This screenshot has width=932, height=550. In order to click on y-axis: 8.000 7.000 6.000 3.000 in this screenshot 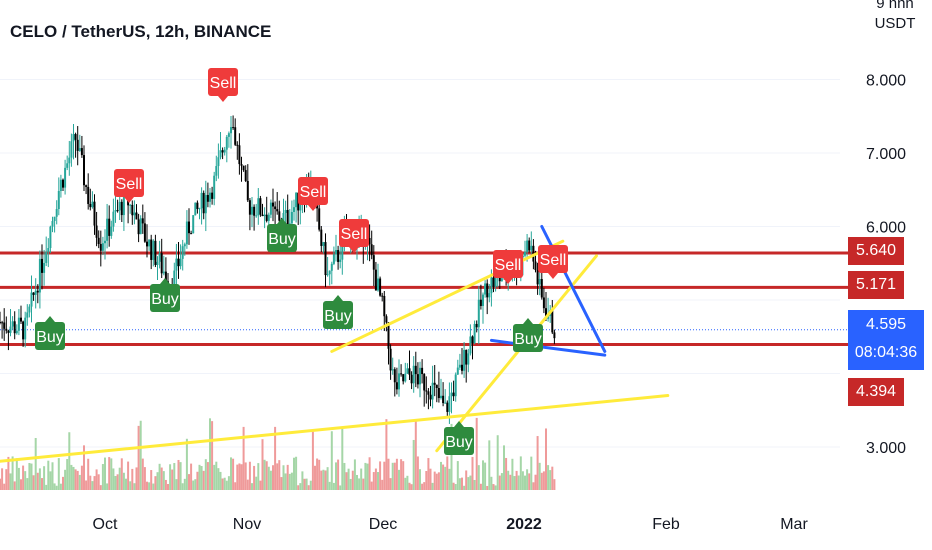, I will do `click(886, 265)`.